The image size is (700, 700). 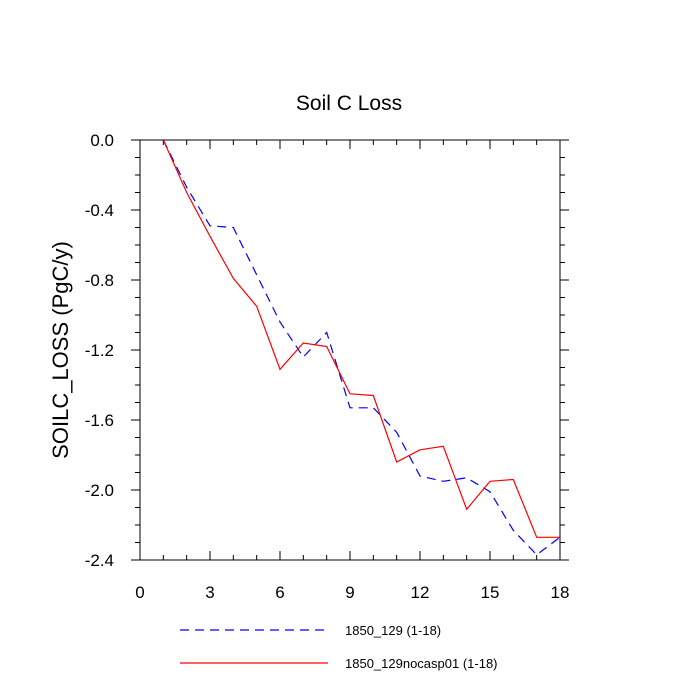 I want to click on x-tick-label: 18, so click(x=560, y=592).